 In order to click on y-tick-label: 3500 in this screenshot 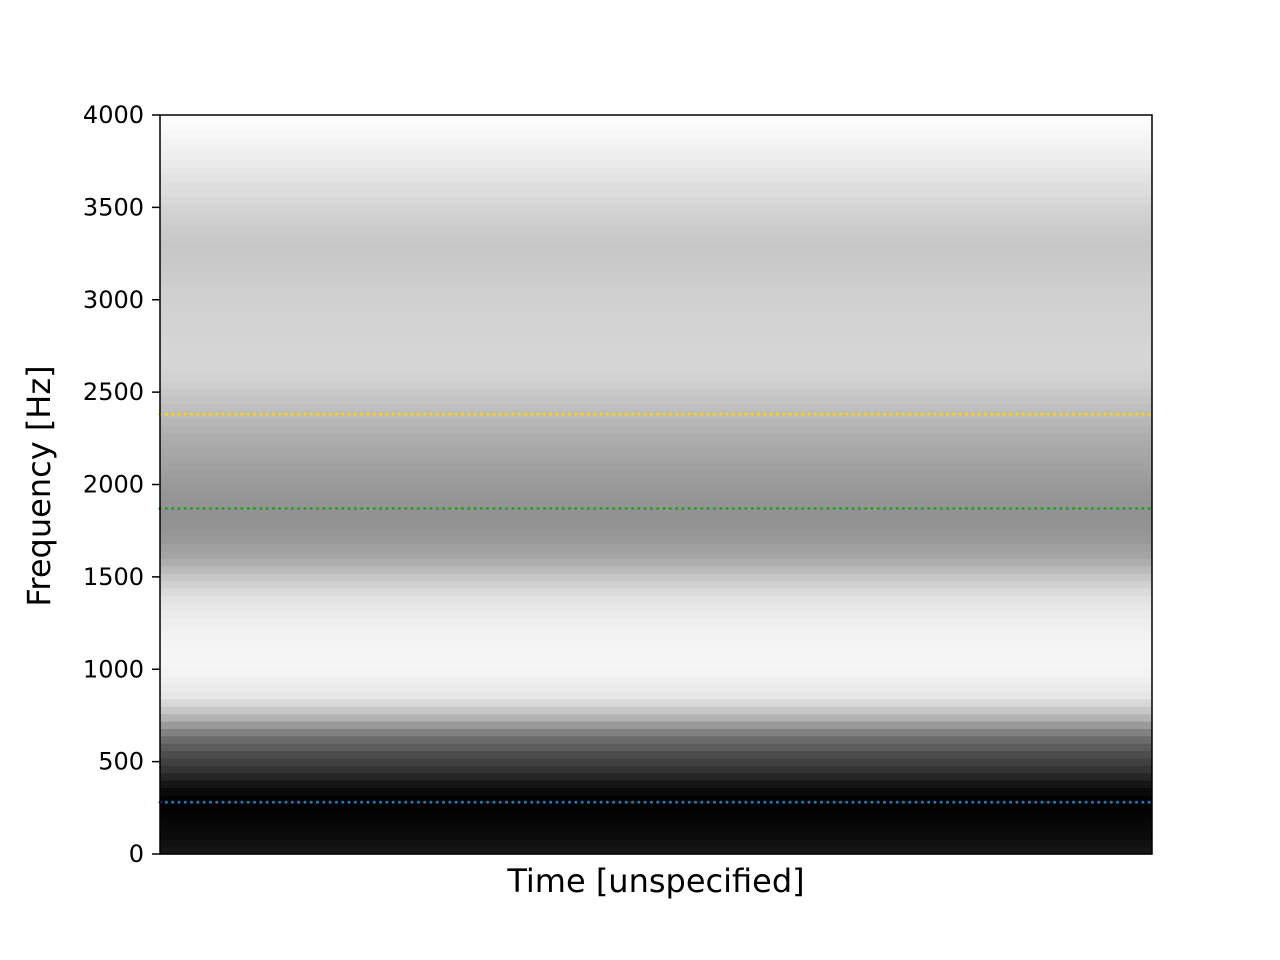, I will do `click(113, 207)`.